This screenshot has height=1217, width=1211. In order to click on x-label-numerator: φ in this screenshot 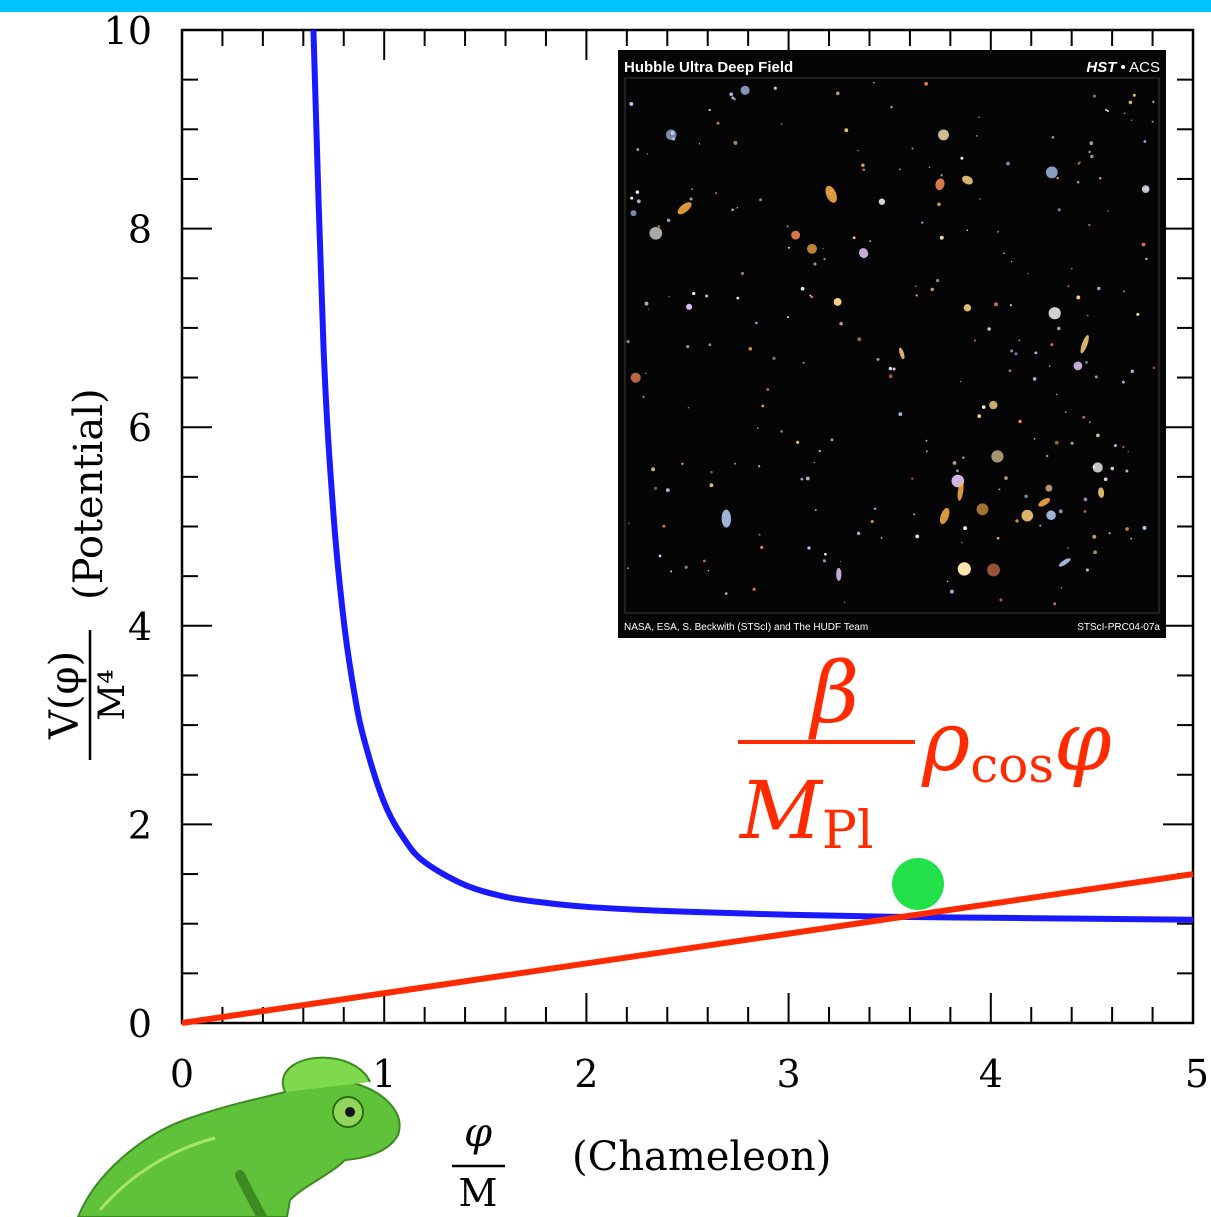, I will do `click(478, 1133)`.